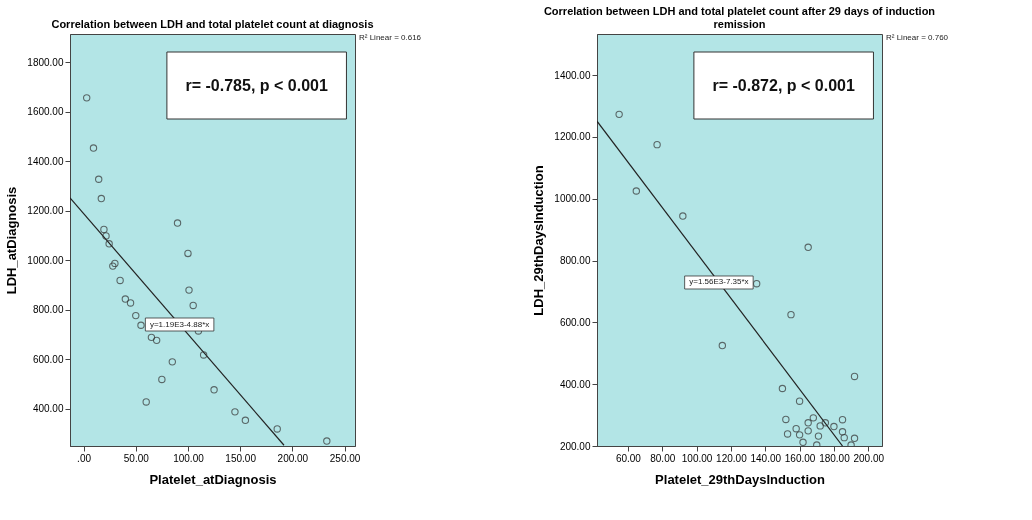 The height and width of the screenshot is (520, 1032). I want to click on x-tick-label: 120.00, so click(732, 458).